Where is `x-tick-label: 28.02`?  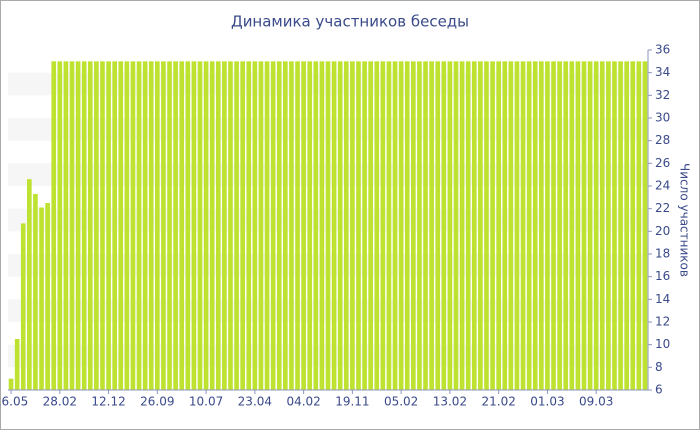
x-tick-label: 28.02 is located at coordinates (60, 402).